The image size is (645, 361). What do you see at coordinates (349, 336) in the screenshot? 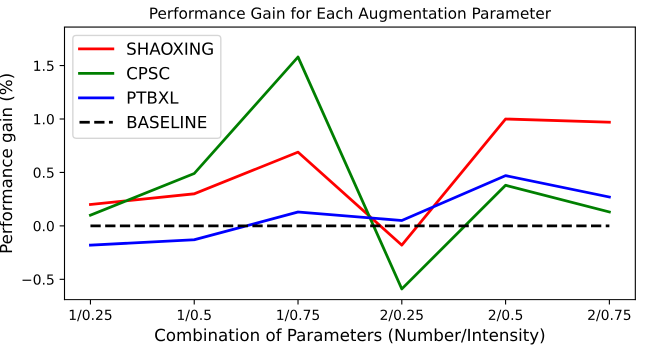
I see `x-axis-title: Combination of Parameters (Number/Intensity)` at bounding box center [349, 336].